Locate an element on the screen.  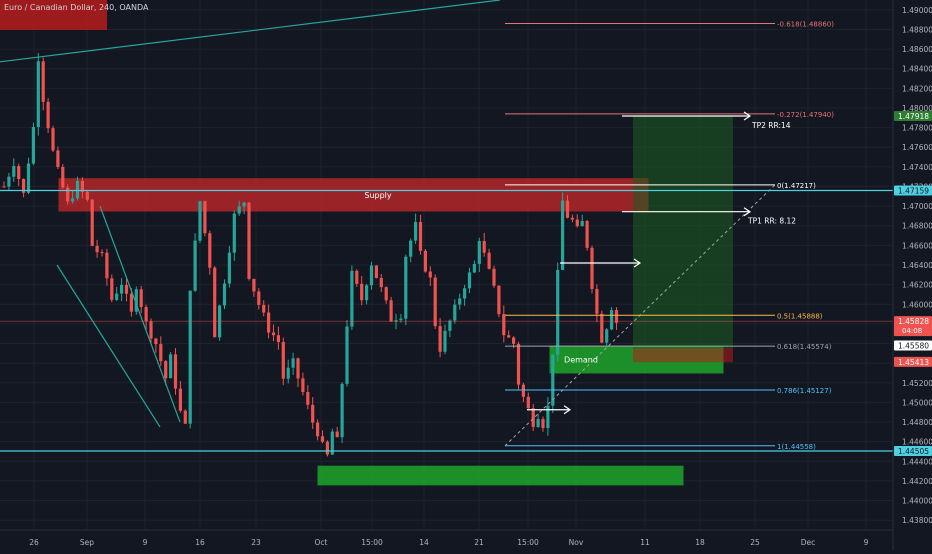
price-badge-label: 1.45828 is located at coordinates (913, 321).